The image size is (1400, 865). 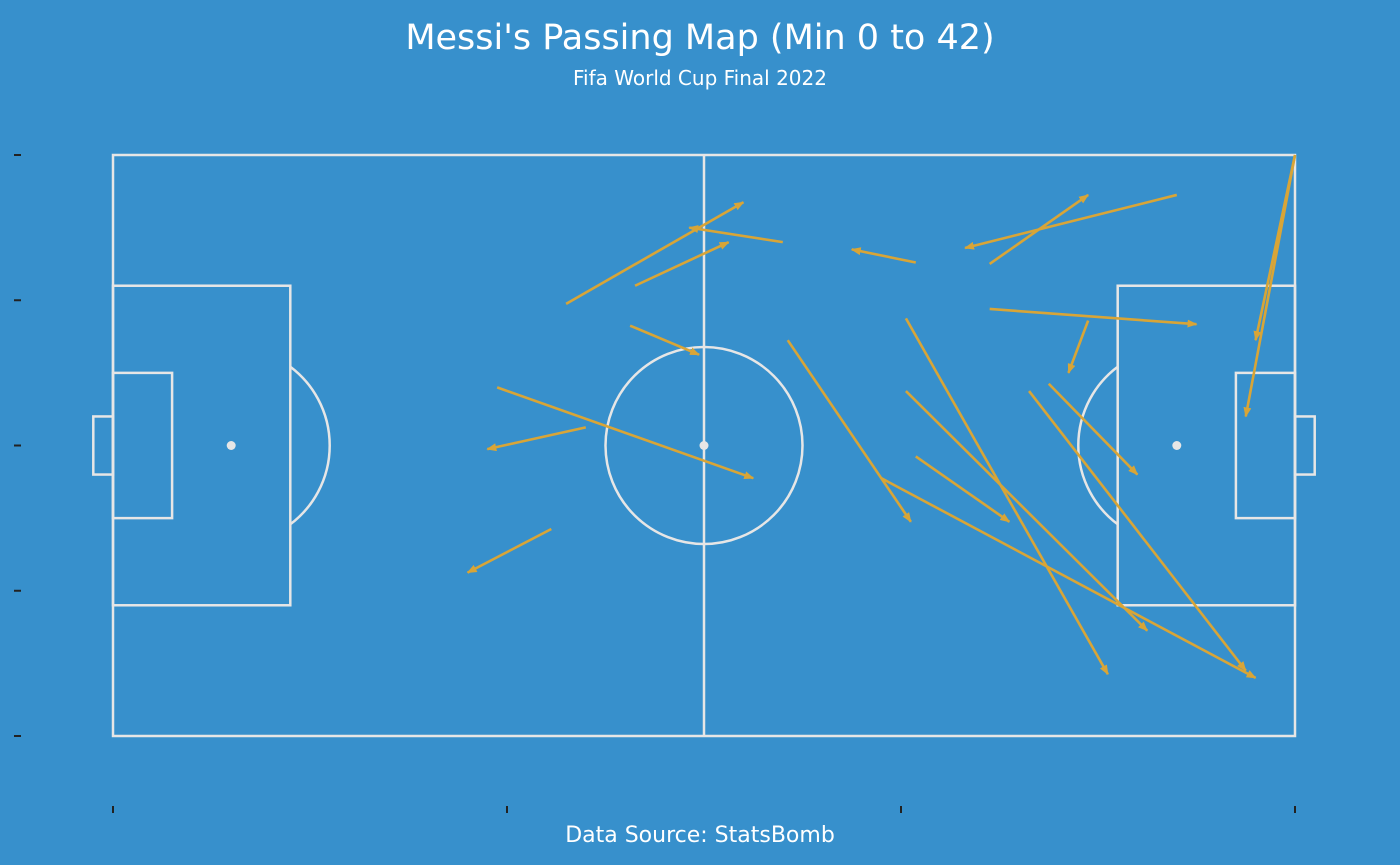 I want to click on chart-subtitle: Fifa World Cup Final 2022, so click(x=700, y=78).